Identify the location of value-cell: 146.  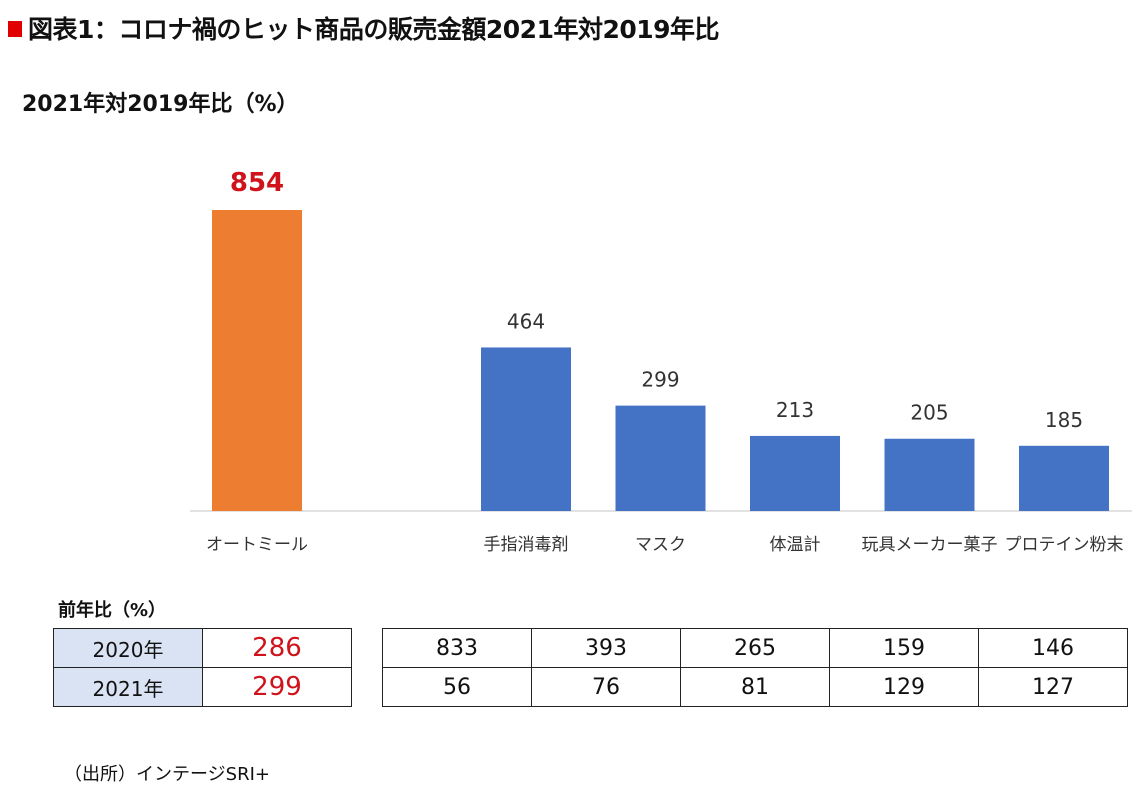
(1053, 648).